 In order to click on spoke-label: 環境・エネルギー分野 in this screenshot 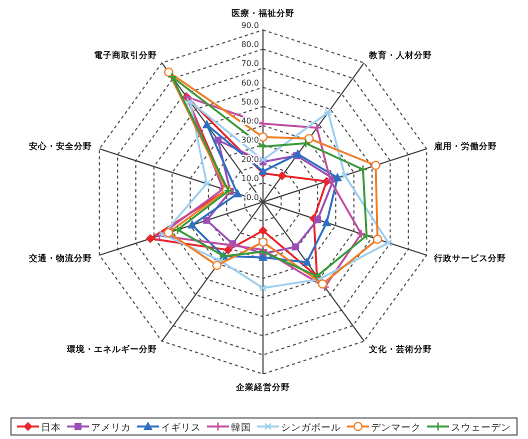, I will do `click(112, 350)`.